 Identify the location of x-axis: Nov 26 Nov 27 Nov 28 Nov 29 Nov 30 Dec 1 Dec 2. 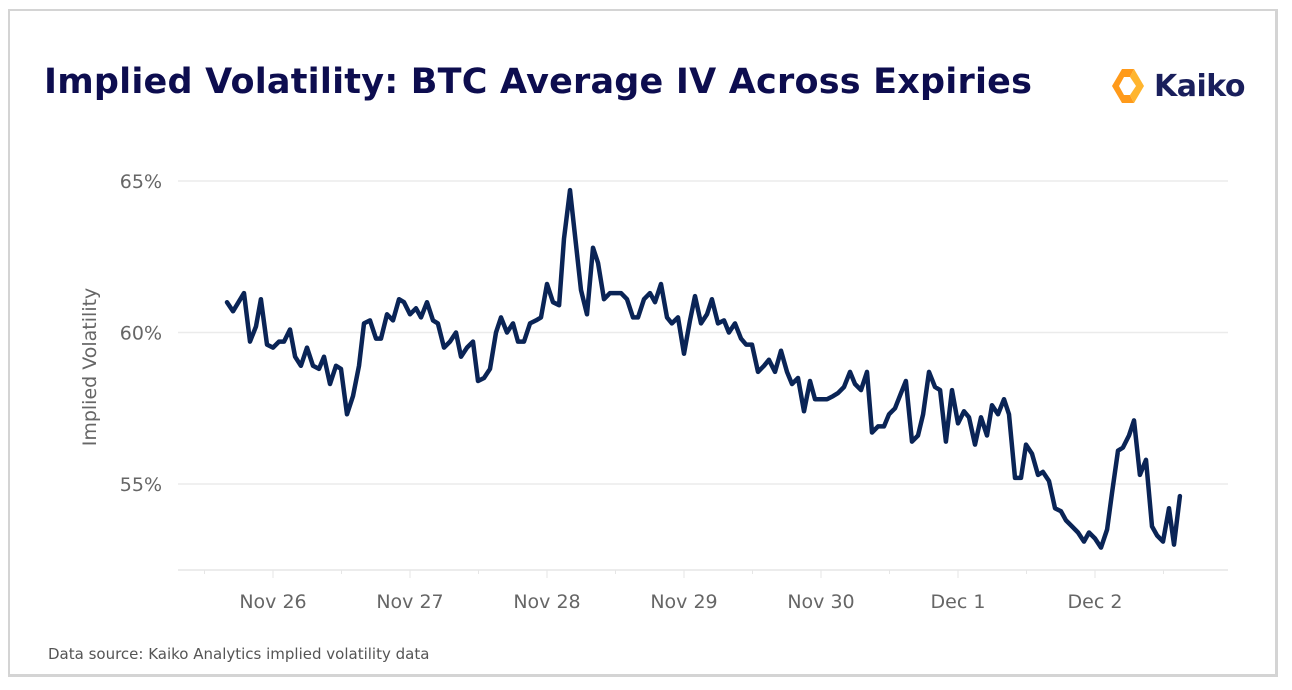
(703, 591).